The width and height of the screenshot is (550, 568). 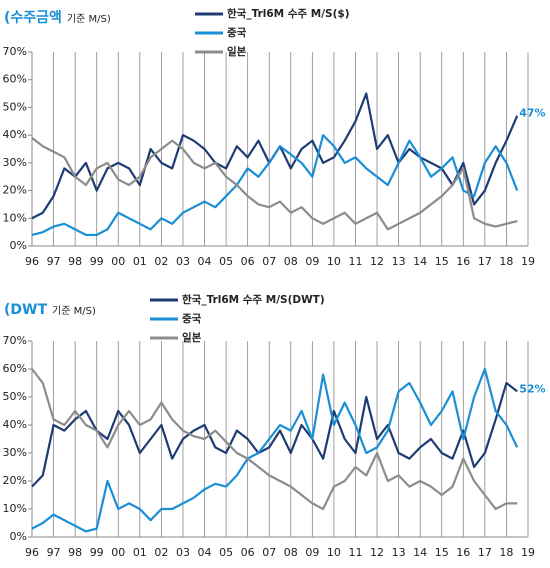 I want to click on annotation: 52%, so click(x=532, y=388).